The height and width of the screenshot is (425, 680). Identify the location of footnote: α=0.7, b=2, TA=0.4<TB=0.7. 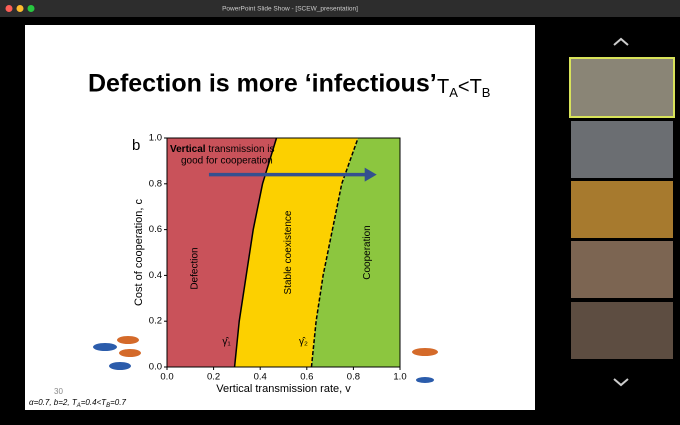
(77, 403).